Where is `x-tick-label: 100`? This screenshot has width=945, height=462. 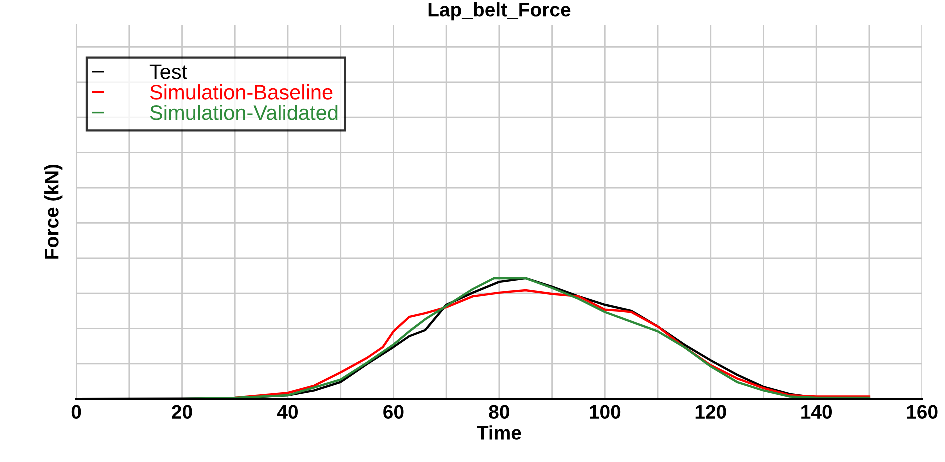 x-tick-label: 100 is located at coordinates (605, 412).